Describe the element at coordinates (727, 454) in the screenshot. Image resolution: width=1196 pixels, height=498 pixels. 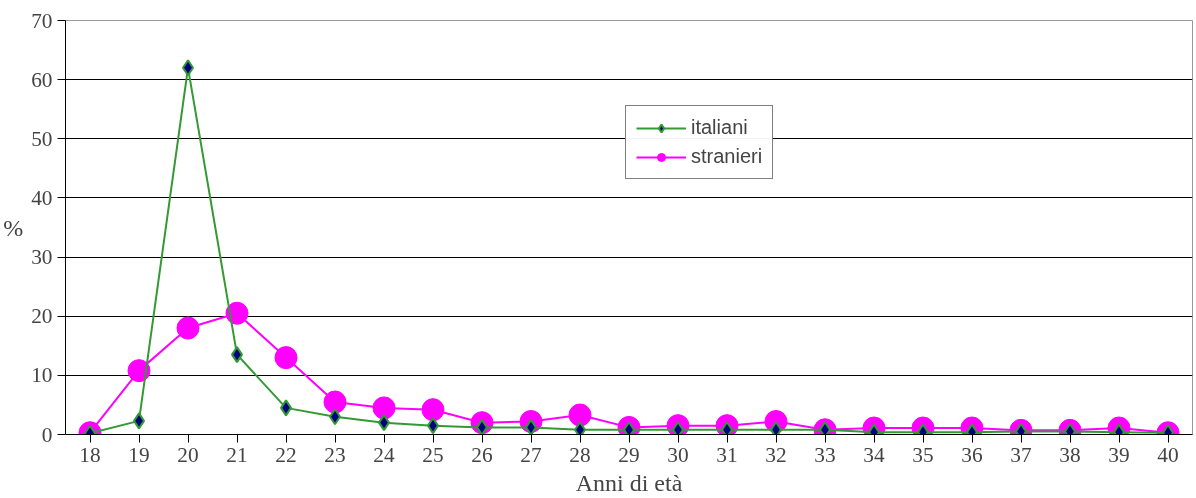
I see `x-tick-label: 31` at that location.